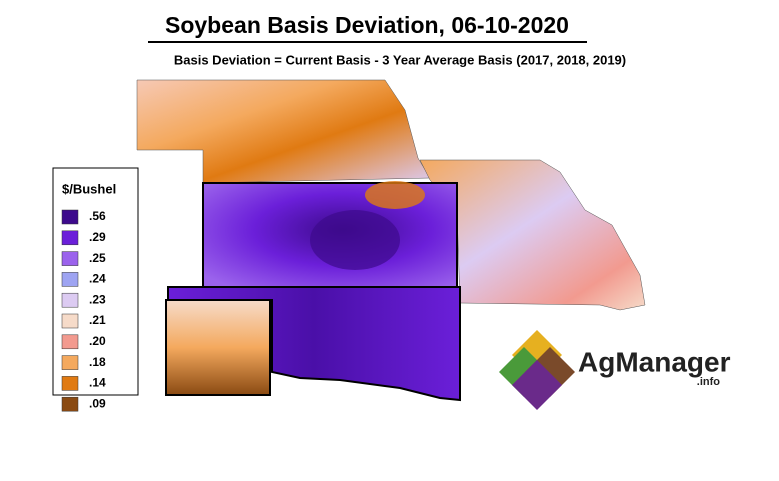 This screenshot has height=481, width=779. I want to click on legend-items: .56 .29 .25 .24 .23 .21 .20 .18 .14 .09, so click(83, 310).